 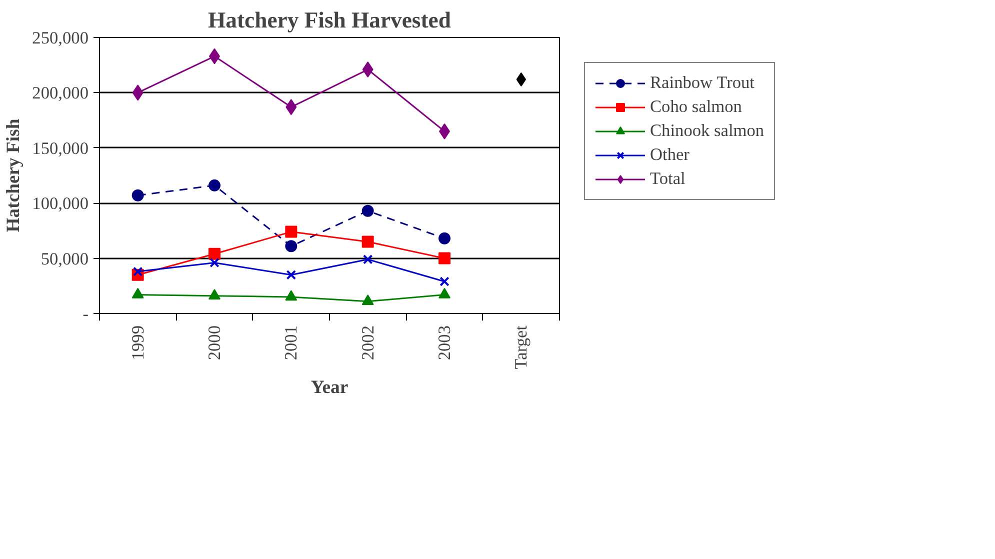 What do you see at coordinates (60, 148) in the screenshot?
I see `y-tick-label: 150,000` at bounding box center [60, 148].